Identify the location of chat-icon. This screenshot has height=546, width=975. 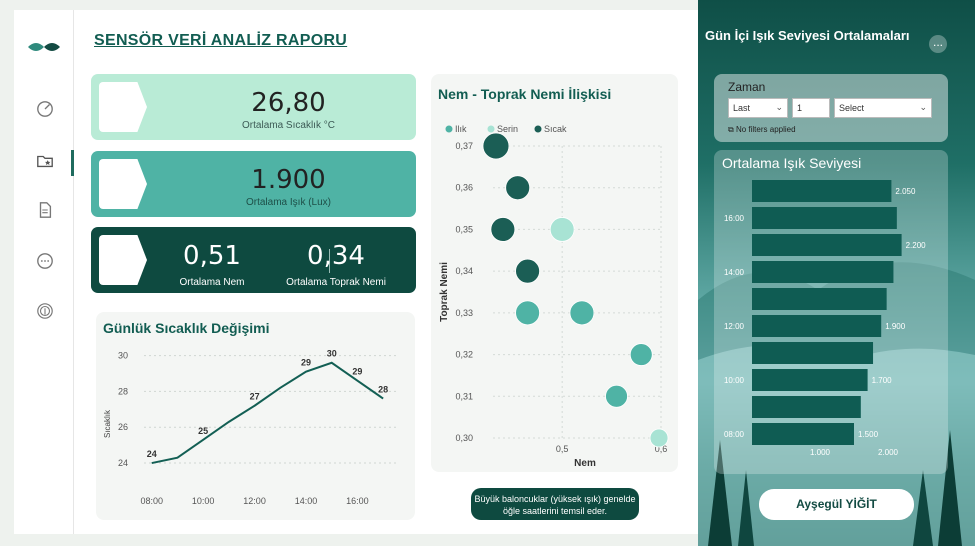
(45, 261).